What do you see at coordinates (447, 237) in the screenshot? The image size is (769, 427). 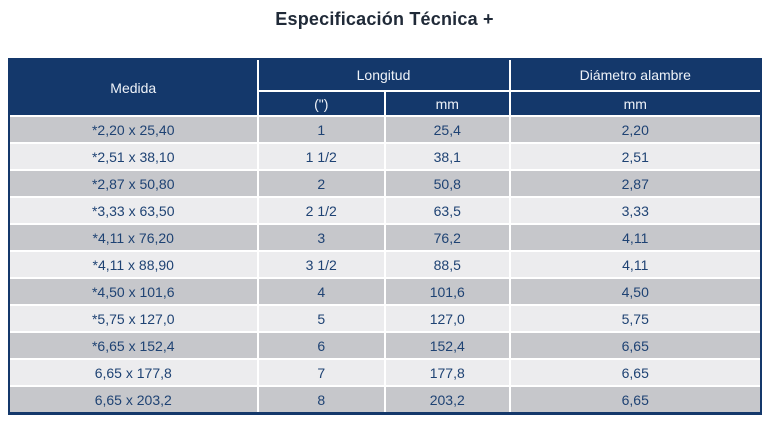 I see `cell-mm: 76,2` at bounding box center [447, 237].